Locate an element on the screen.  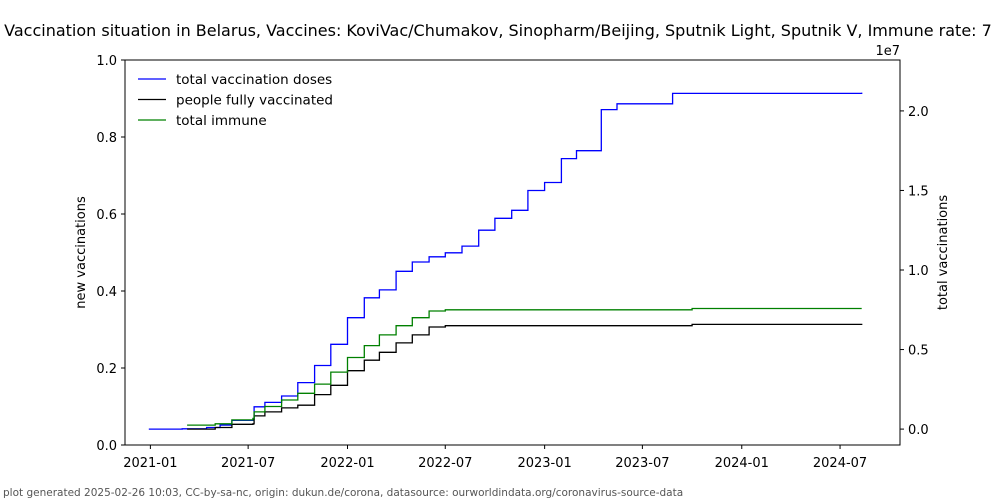
y-right-tick-label-3: 1.5 is located at coordinates (918, 191).